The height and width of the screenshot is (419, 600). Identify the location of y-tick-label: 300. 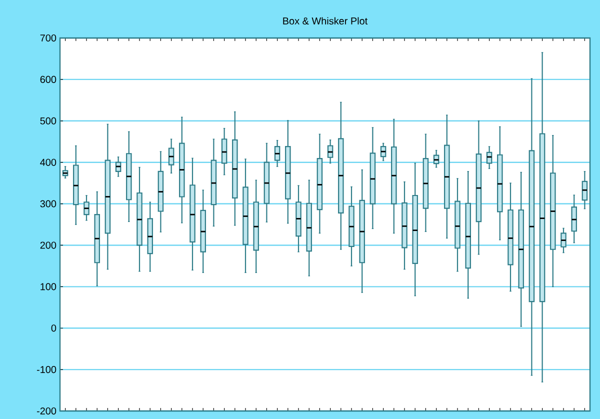
(48, 204).